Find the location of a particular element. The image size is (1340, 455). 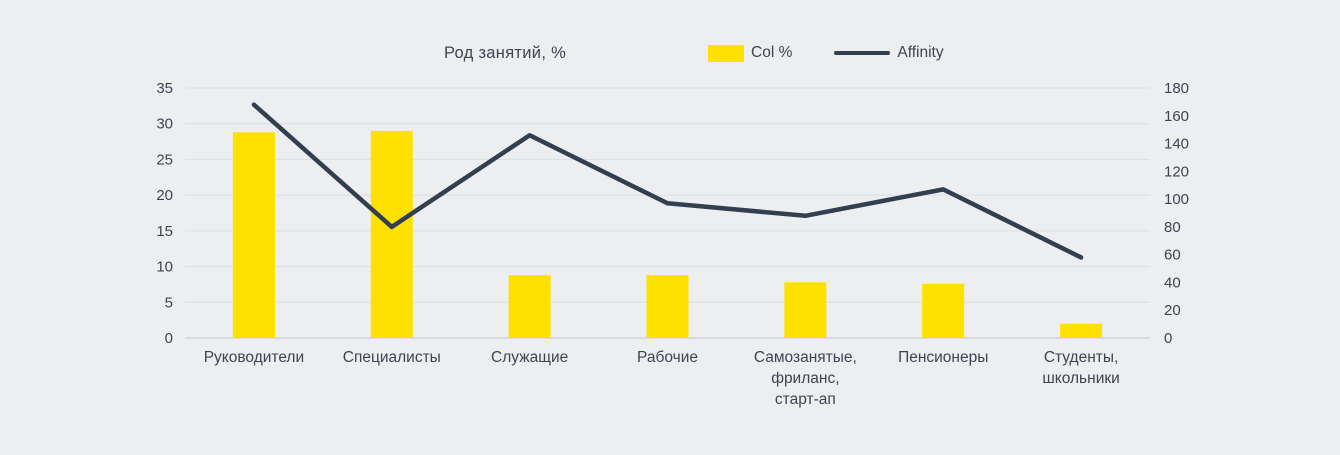

left-axis-tick-label: 10 is located at coordinates (164, 267).